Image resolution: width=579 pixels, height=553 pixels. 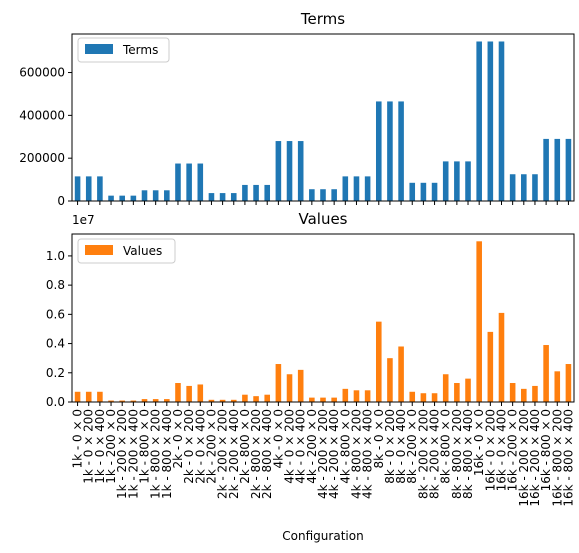 What do you see at coordinates (123, 50) in the screenshot?
I see `terms-legend: Terms` at bounding box center [123, 50].